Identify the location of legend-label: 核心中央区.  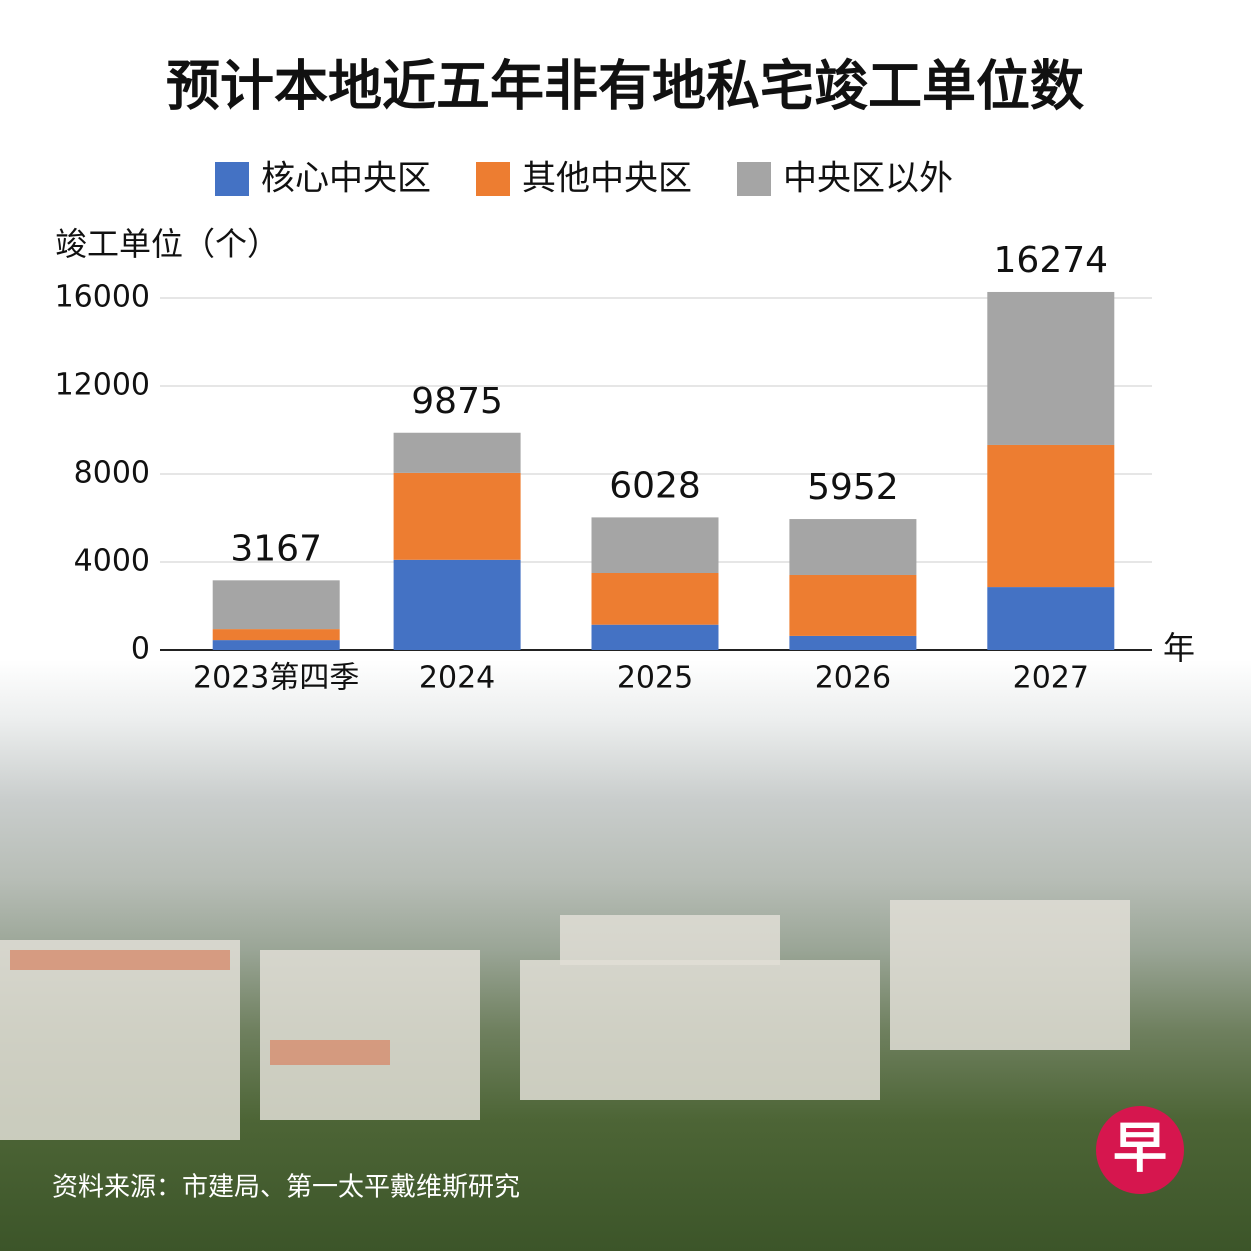
(346, 179).